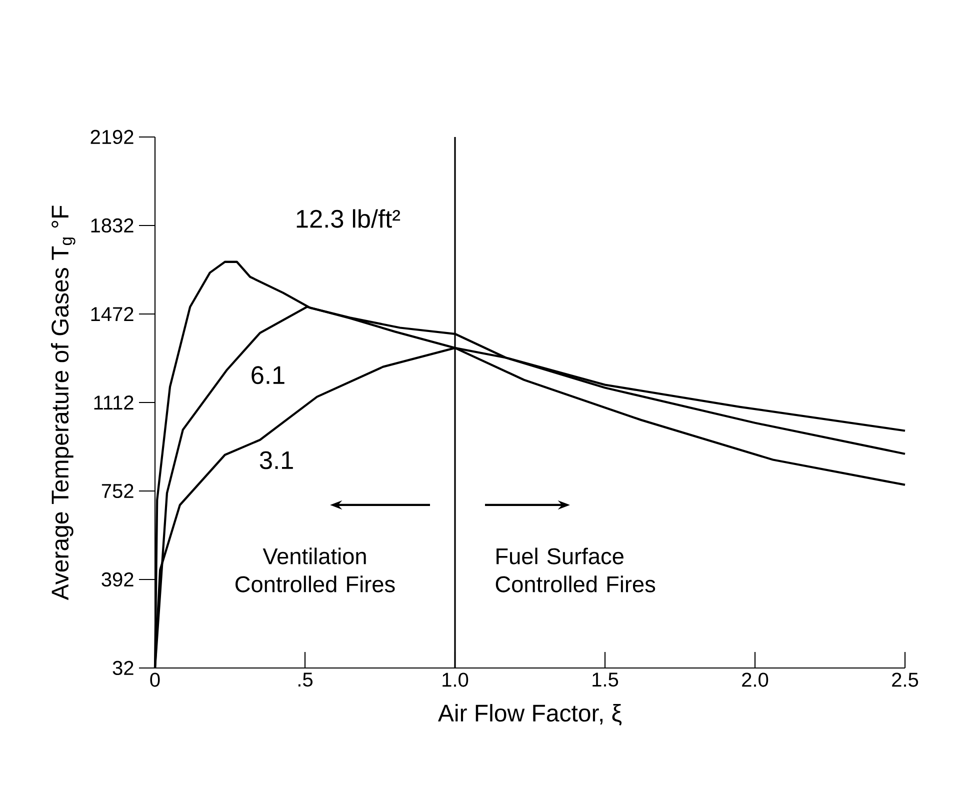  I want to click on y-tick-label: 392, so click(118, 579).